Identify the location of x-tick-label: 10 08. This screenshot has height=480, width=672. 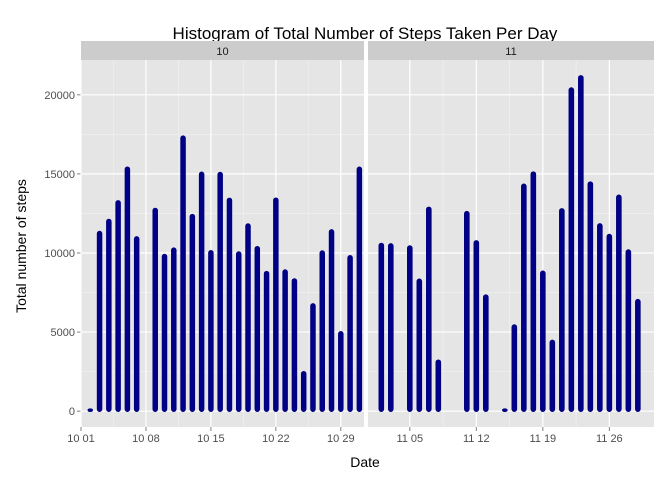
(146, 439).